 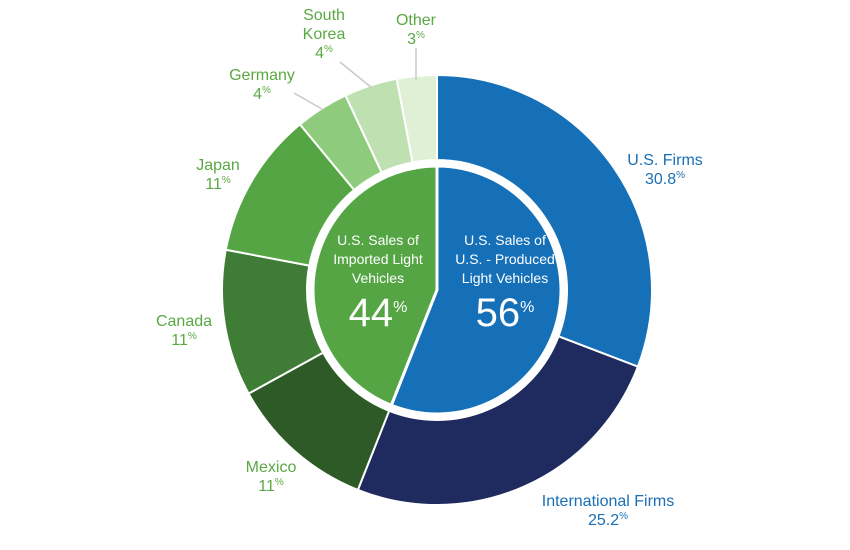 What do you see at coordinates (527, 307) in the screenshot?
I see `us-produced-unit: %` at bounding box center [527, 307].